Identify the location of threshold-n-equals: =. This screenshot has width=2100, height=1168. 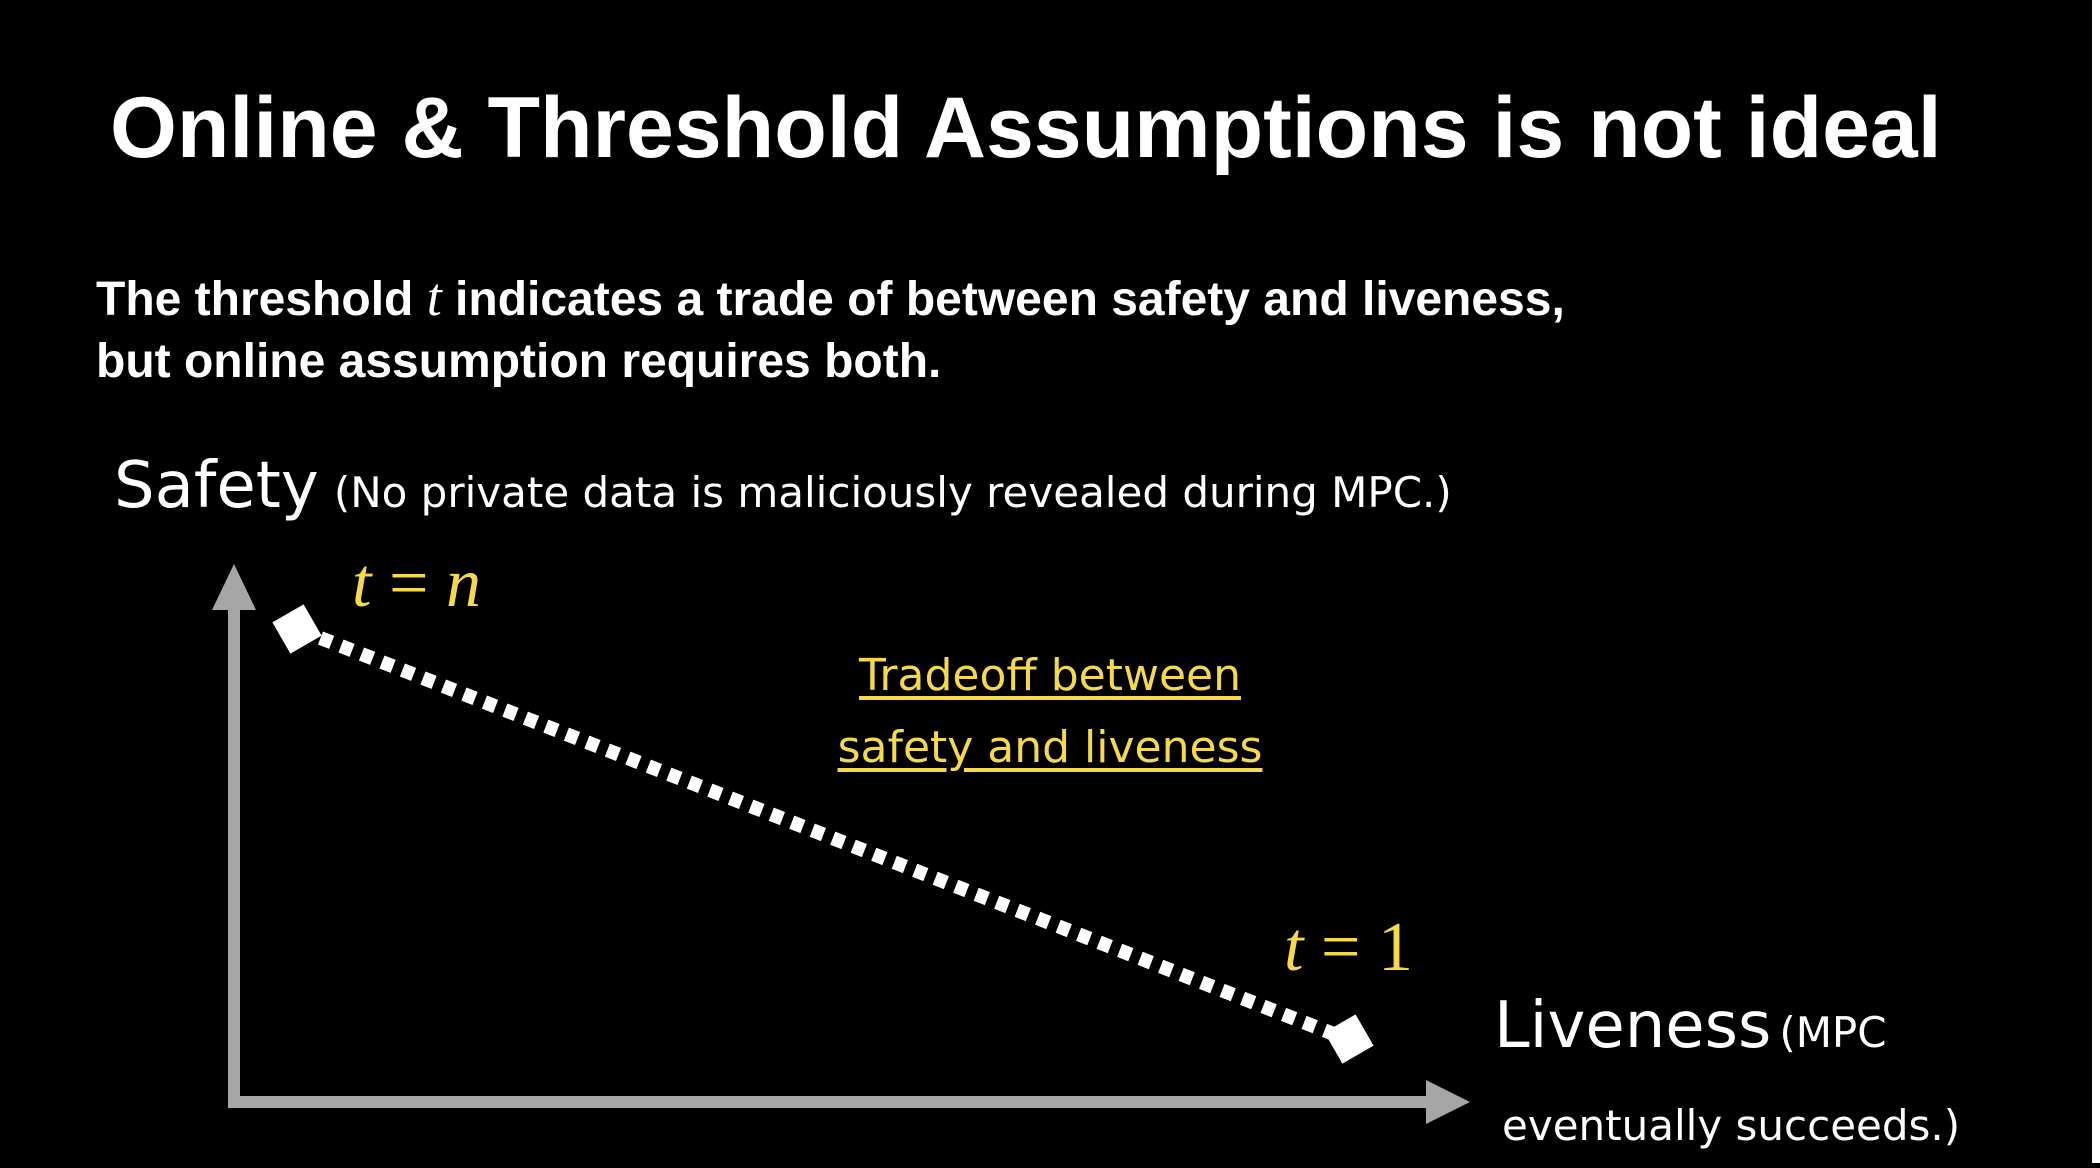
(408, 583).